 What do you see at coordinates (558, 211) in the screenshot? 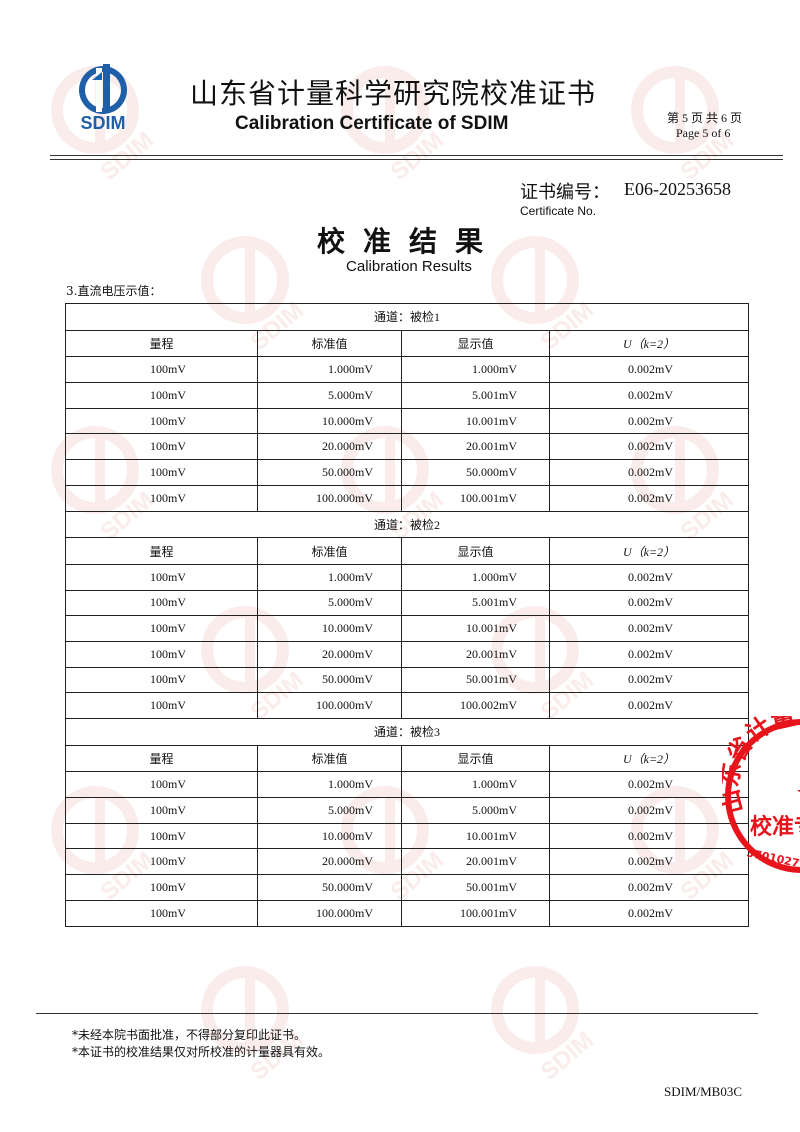
I see `certificate-number-label-en: Certificate No.` at bounding box center [558, 211].